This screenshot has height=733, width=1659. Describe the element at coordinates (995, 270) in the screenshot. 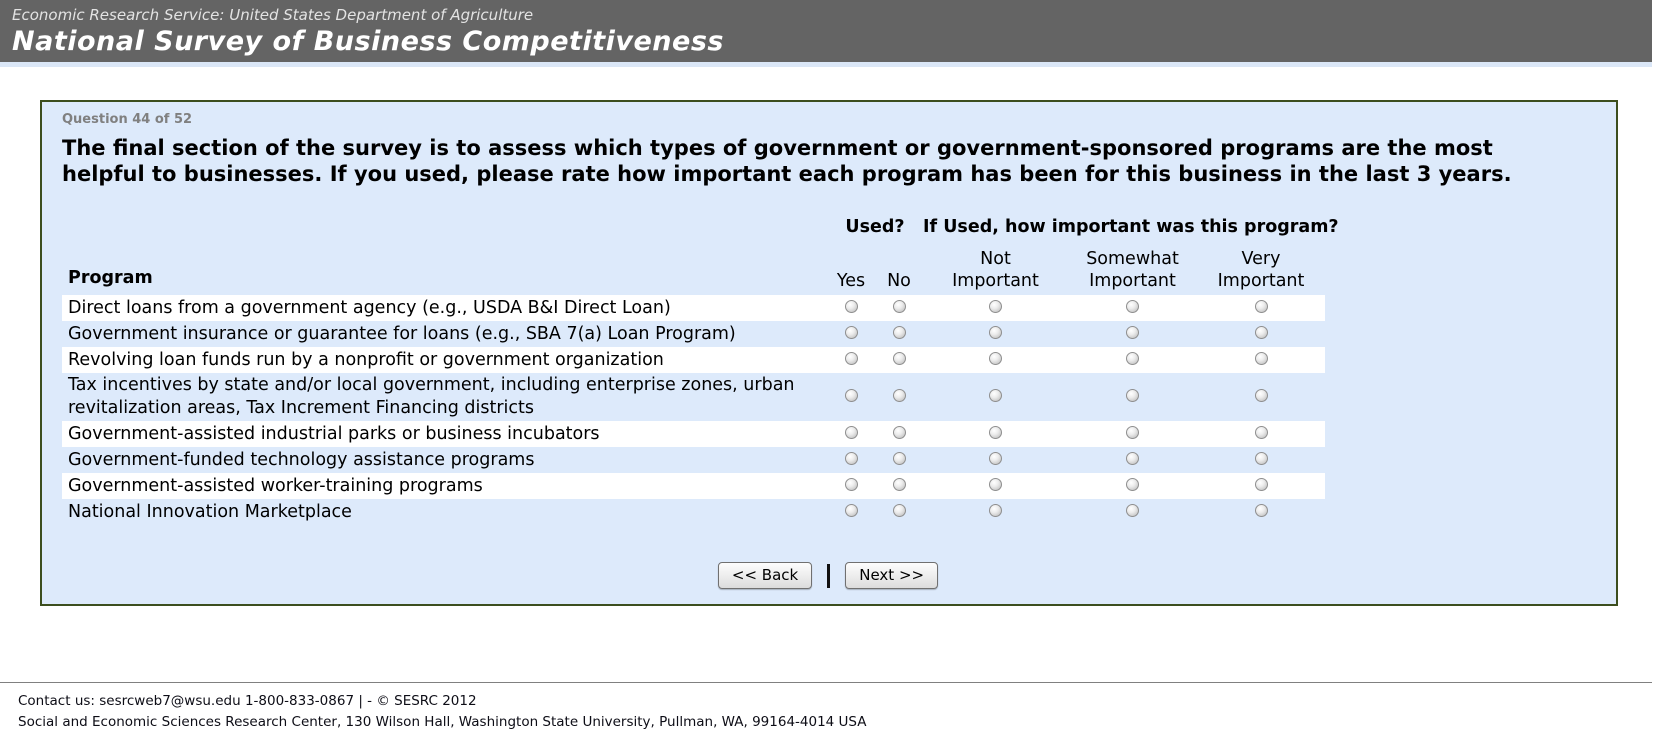

I see `not-important-column-header: Not Important` at that location.